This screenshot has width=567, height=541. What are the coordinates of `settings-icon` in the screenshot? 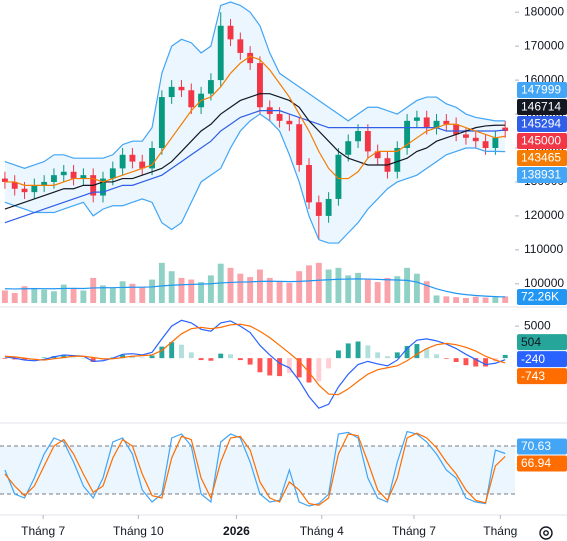 It's located at (546, 533).